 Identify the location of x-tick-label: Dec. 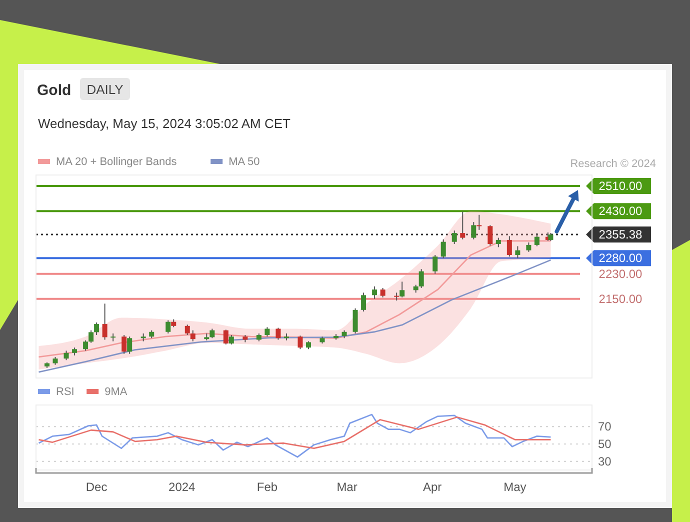
(97, 487).